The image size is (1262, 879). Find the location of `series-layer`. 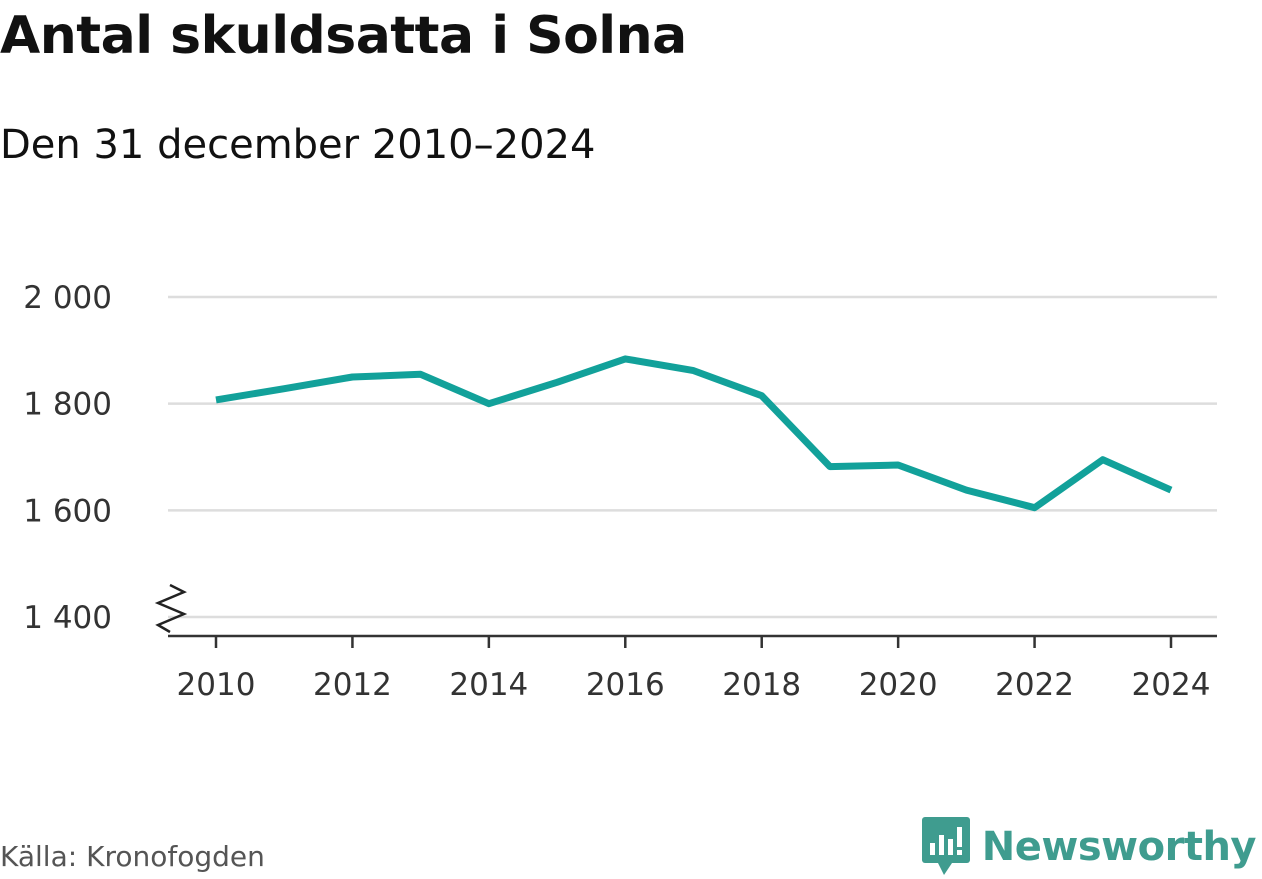

series-layer is located at coordinates (694, 433).